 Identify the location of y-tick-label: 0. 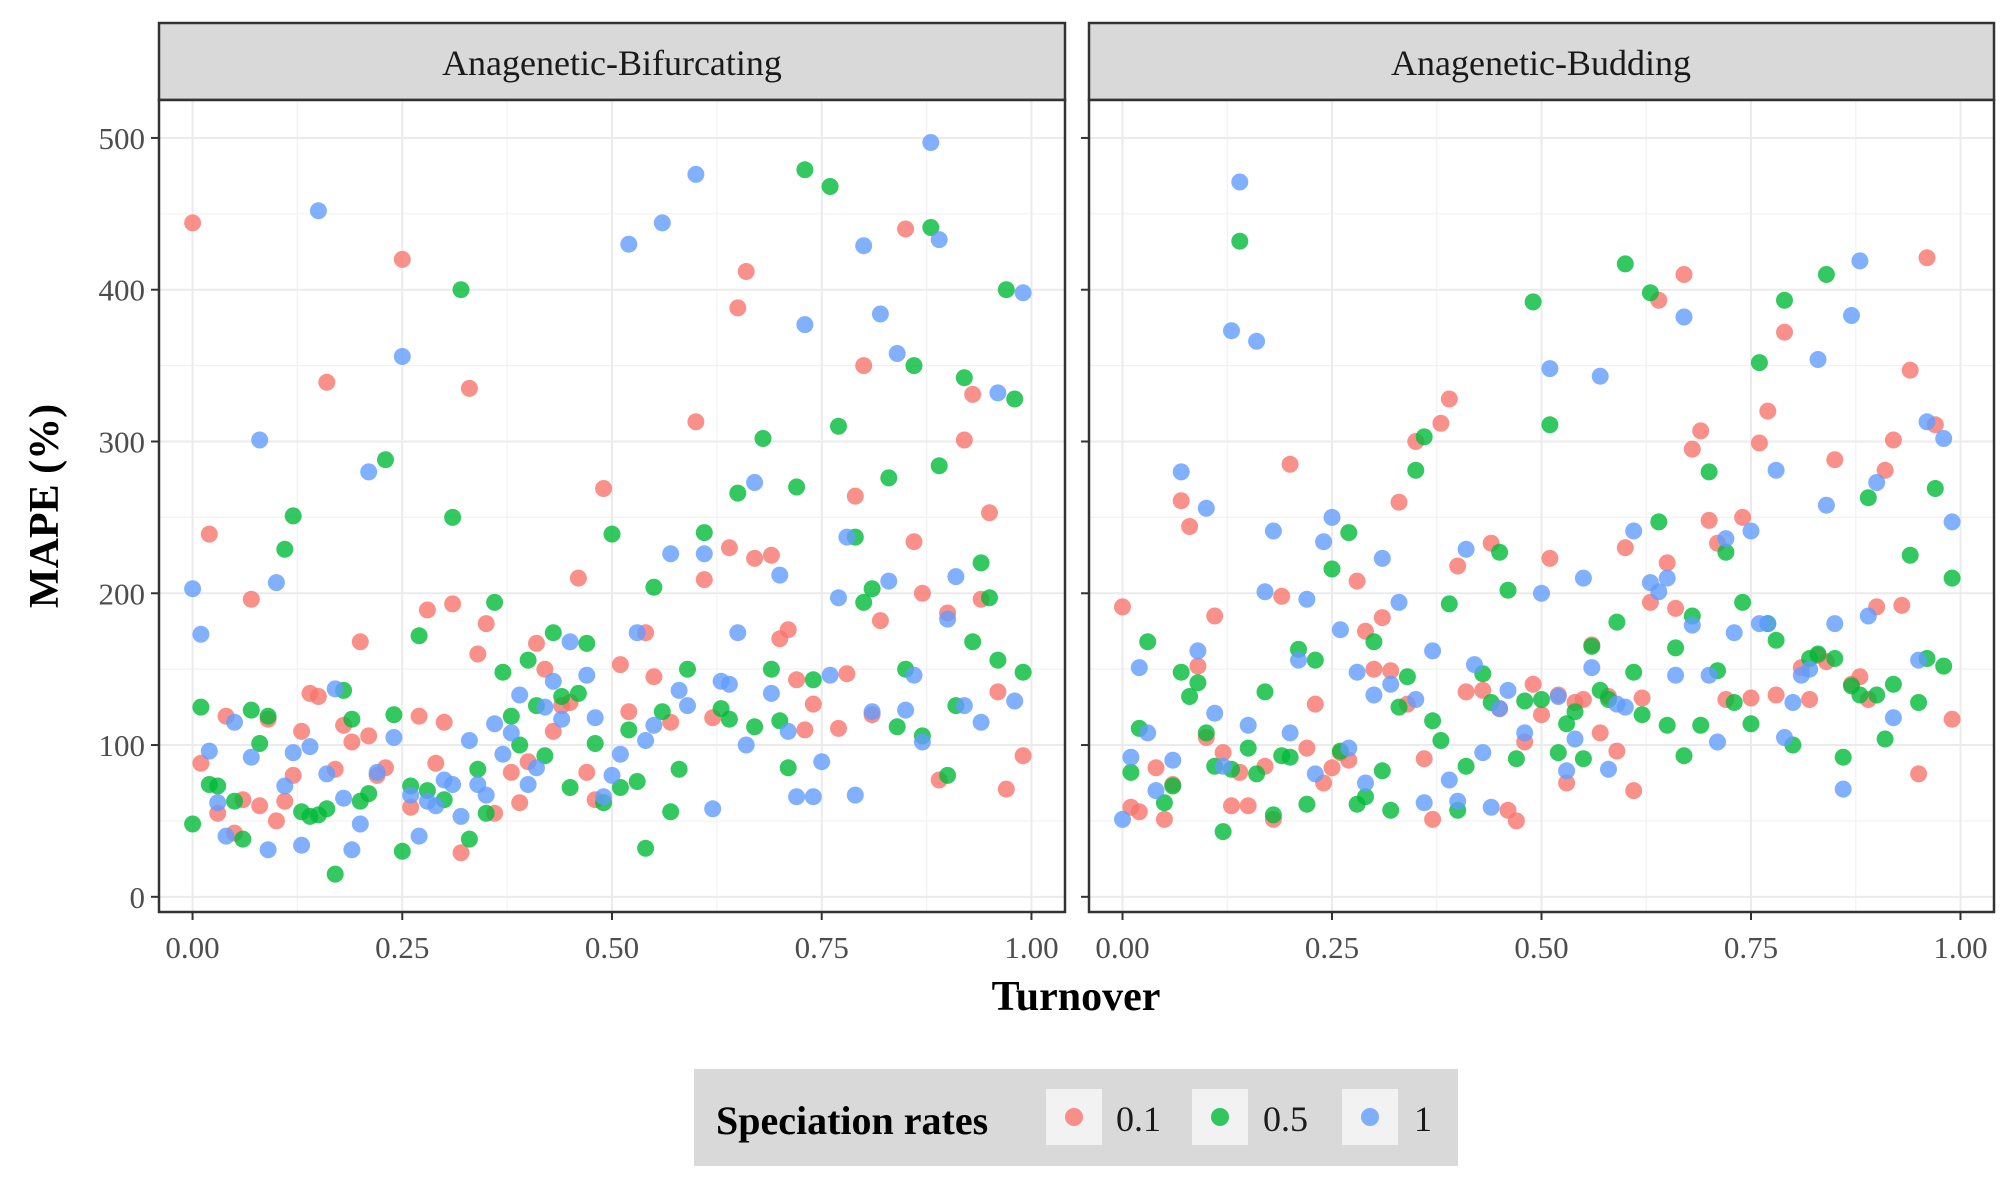
(138, 897).